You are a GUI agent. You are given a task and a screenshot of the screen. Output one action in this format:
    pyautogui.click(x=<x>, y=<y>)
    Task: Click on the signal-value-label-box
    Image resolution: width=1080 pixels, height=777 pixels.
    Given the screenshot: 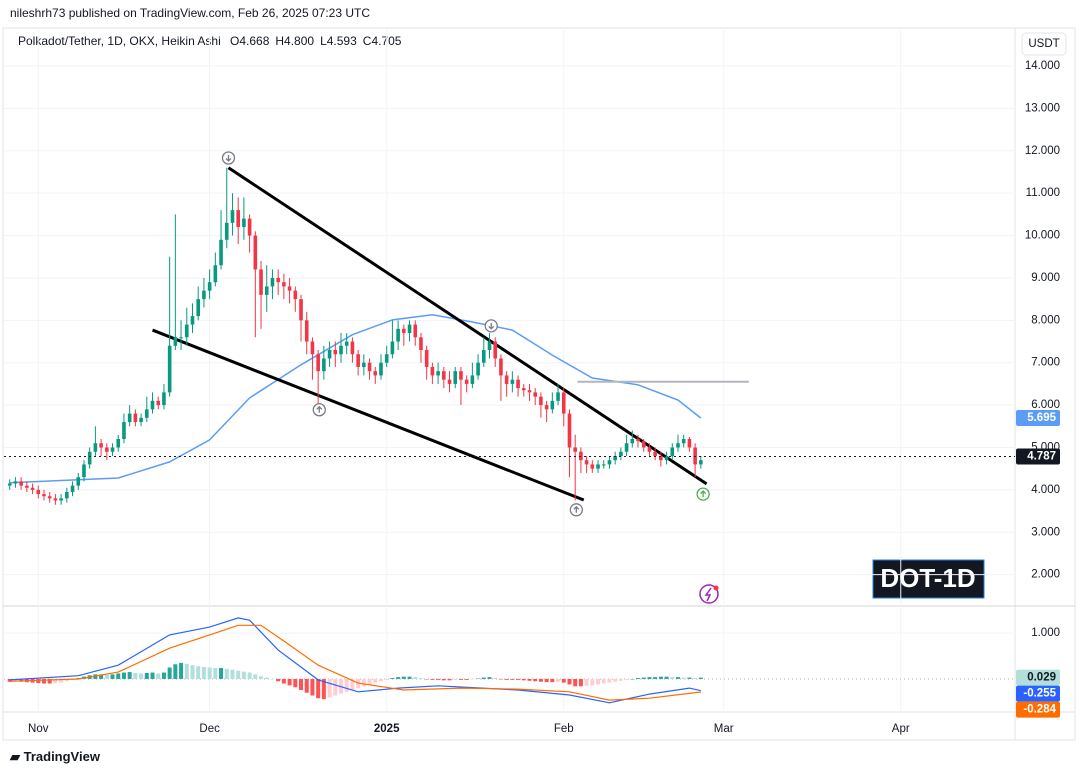 What is the action you would take?
    pyautogui.click(x=1038, y=709)
    